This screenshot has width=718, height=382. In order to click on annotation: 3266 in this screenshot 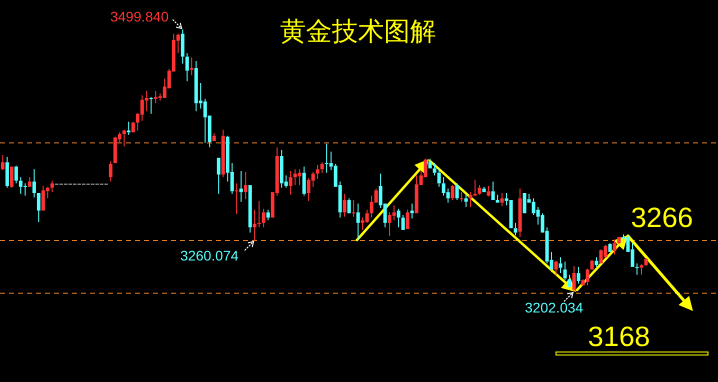, I will do `click(662, 217)`.